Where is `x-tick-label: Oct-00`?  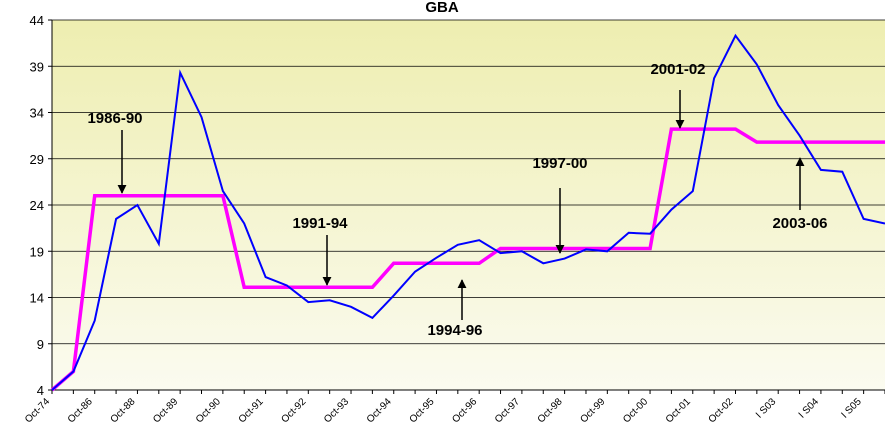 x-tick-label: Oct-00 is located at coordinates (635, 410).